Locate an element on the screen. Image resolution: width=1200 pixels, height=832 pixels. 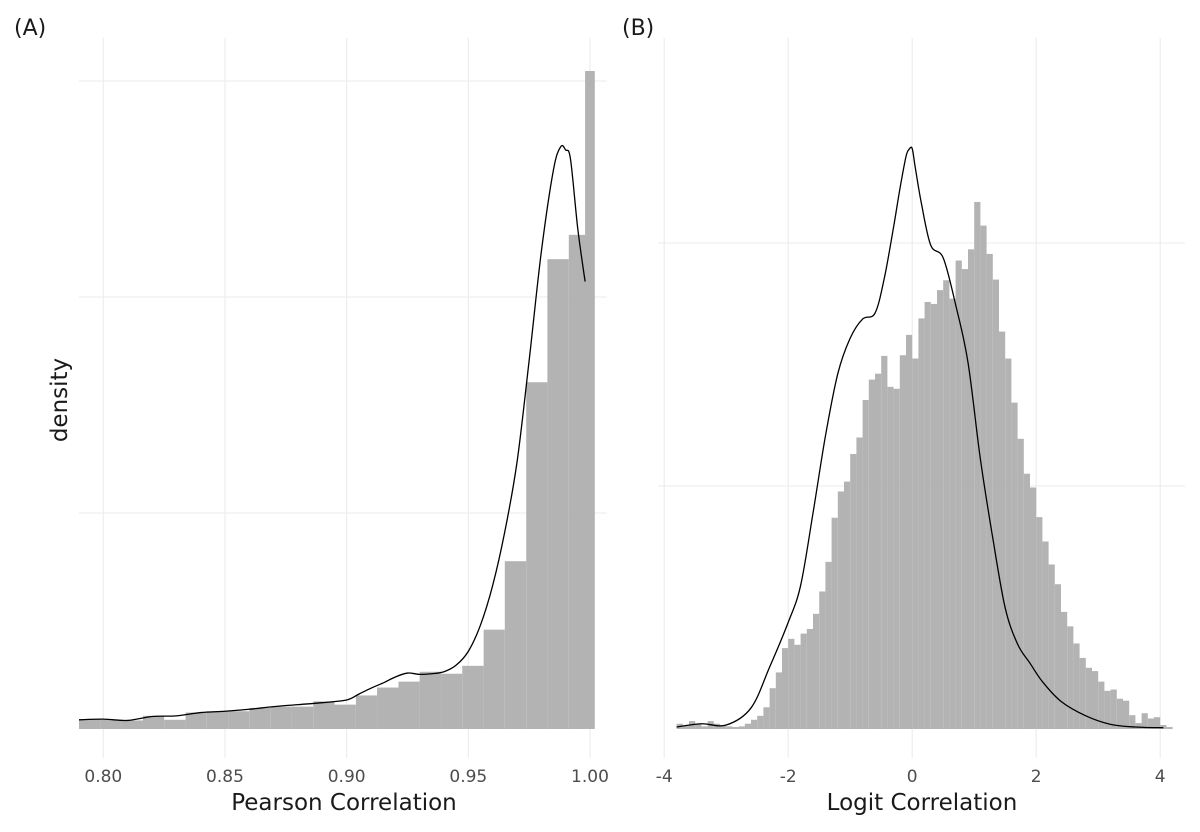
x-tick-label: 1.00 is located at coordinates (590, 777).